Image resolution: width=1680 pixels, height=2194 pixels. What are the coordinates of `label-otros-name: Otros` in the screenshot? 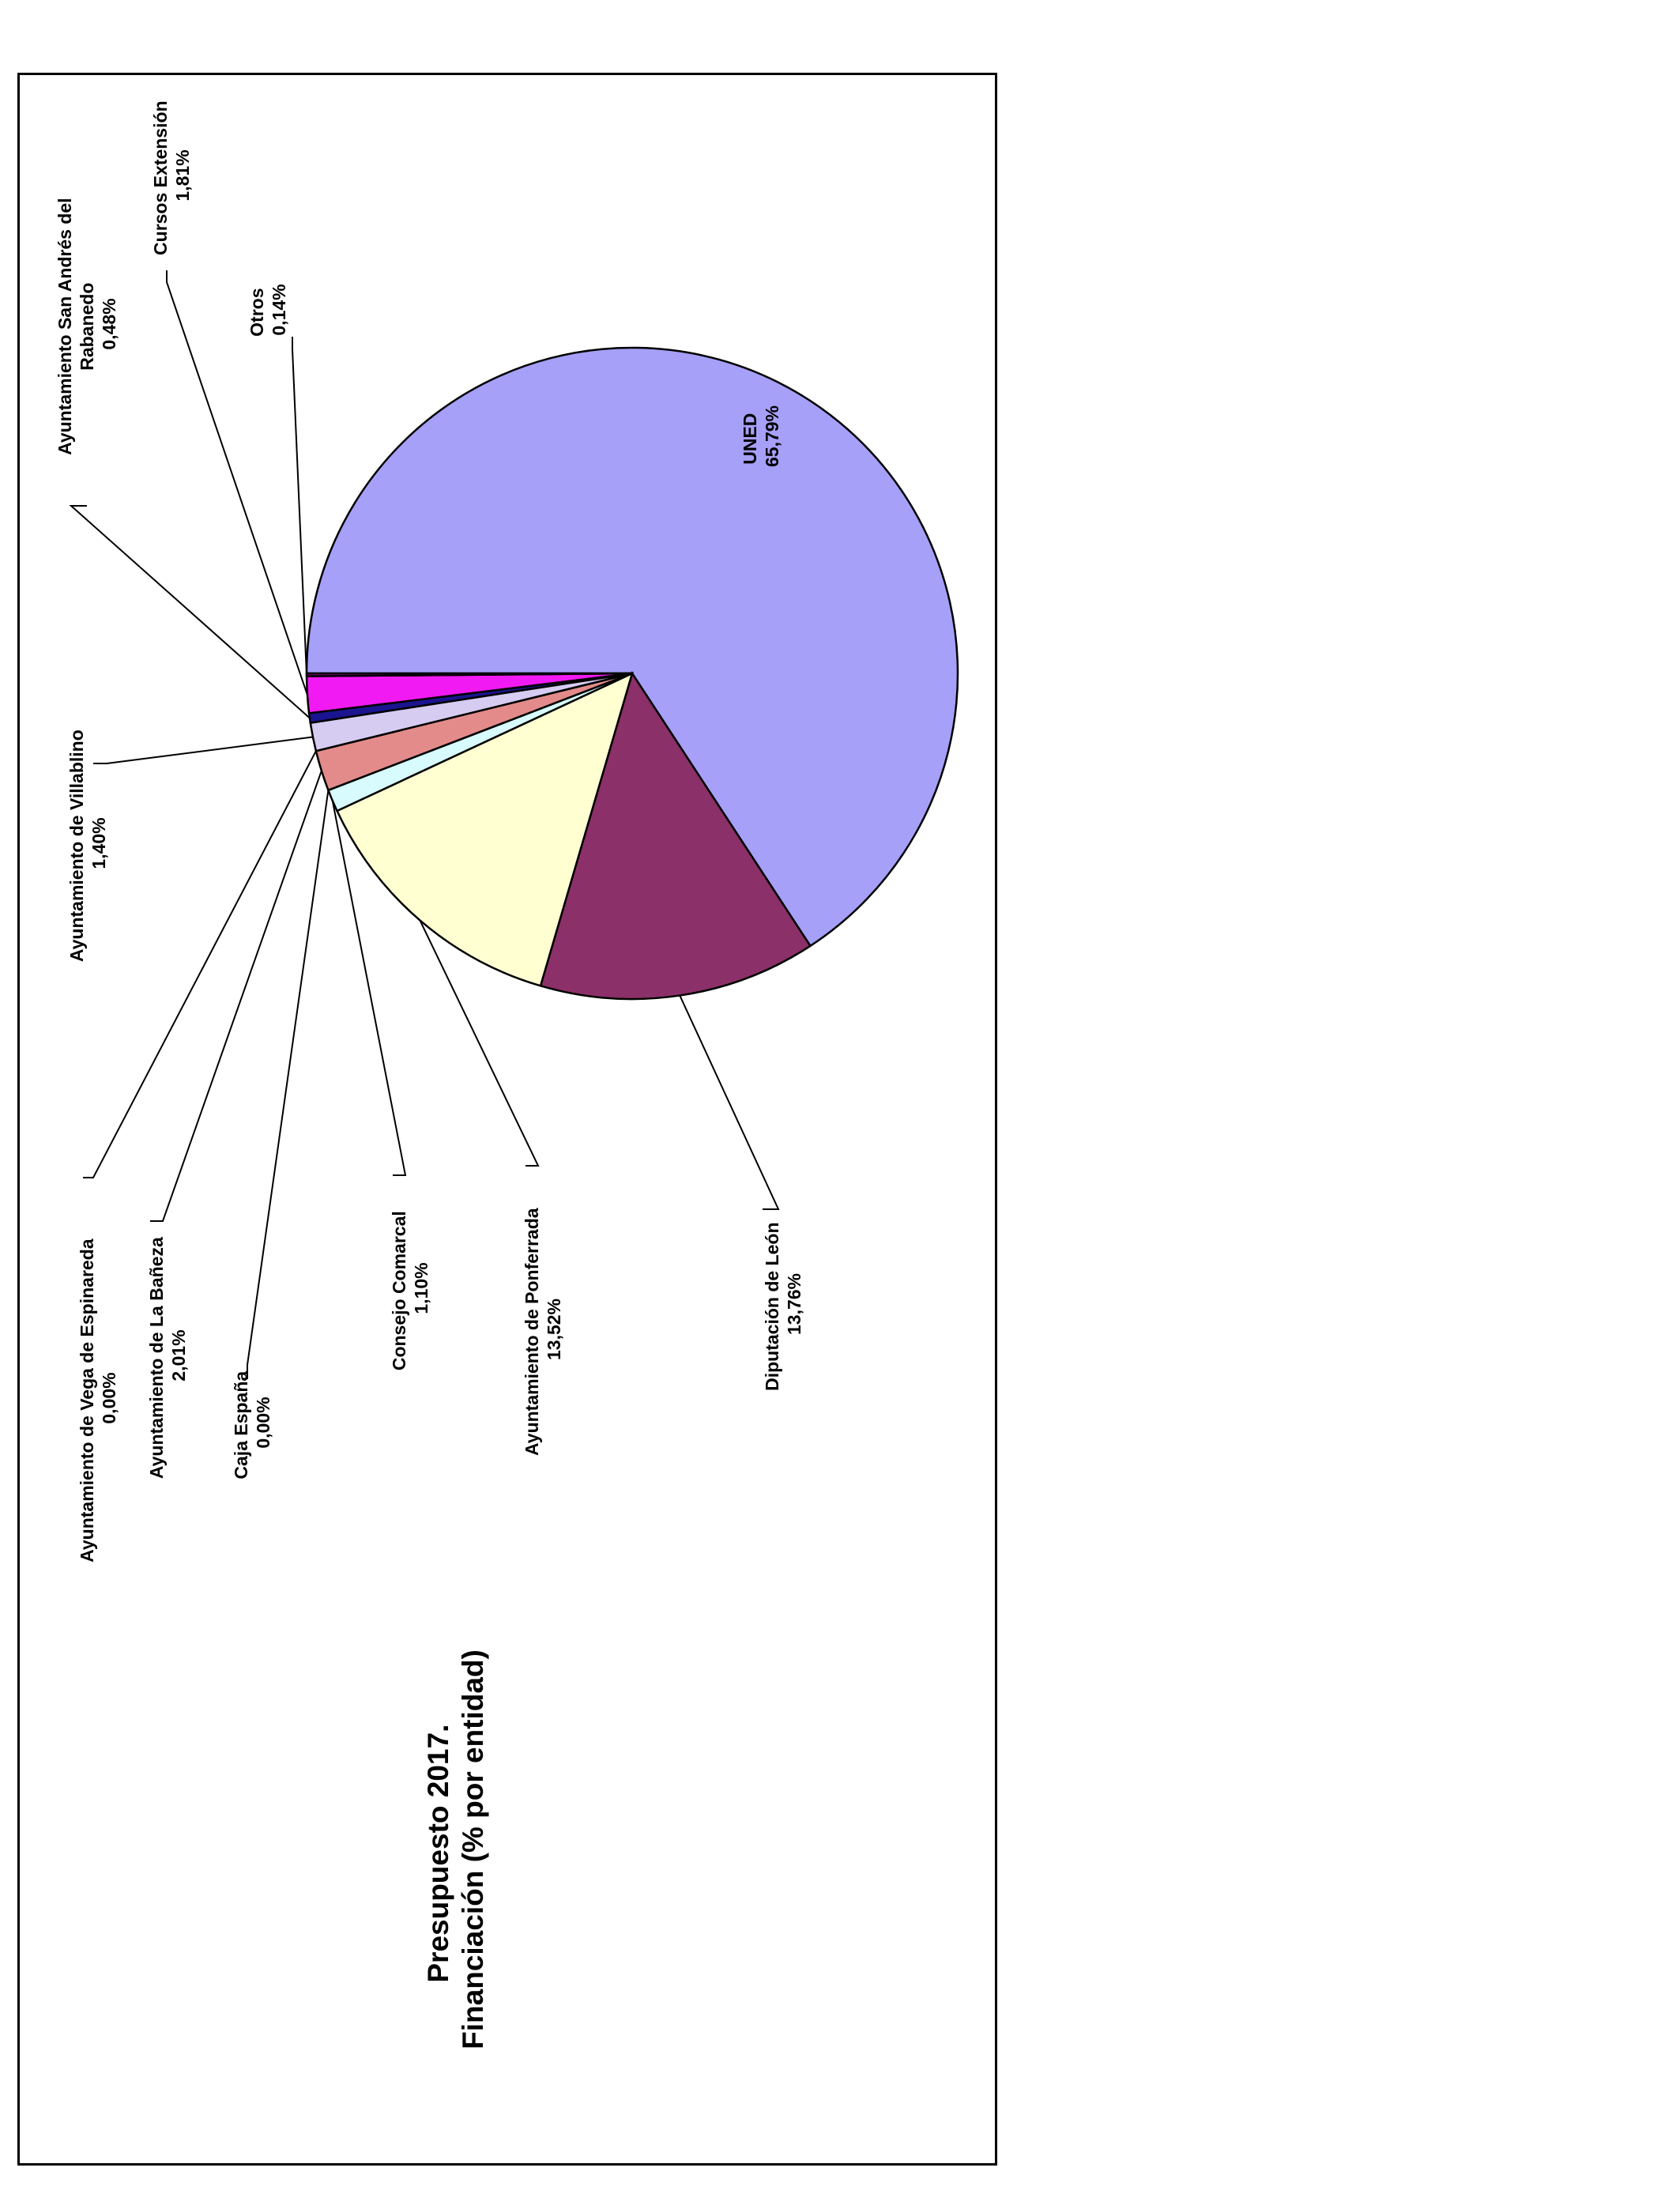 It's located at (257, 312).